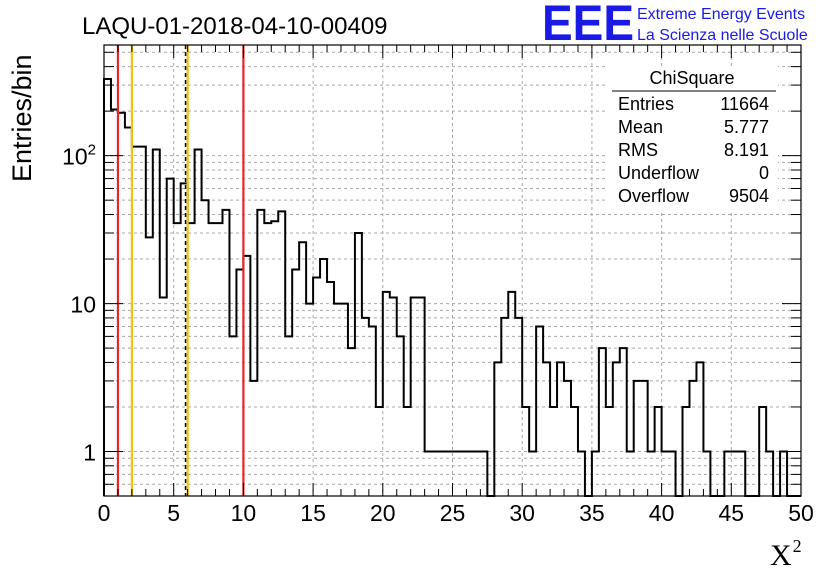 The image size is (836, 572). I want to click on x-tick-label-0: 0, so click(104, 513).